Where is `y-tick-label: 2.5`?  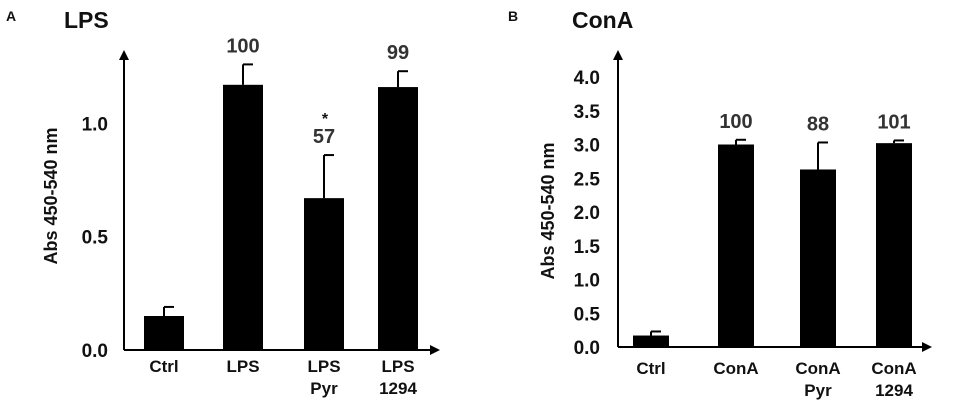
y-tick-label: 2.5 is located at coordinates (587, 179).